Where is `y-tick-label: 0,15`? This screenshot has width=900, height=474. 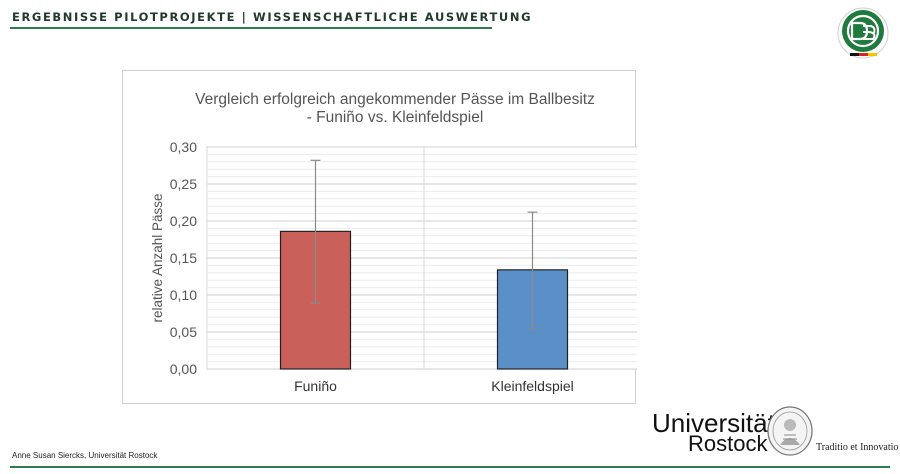 y-tick-label: 0,15 is located at coordinates (183, 258).